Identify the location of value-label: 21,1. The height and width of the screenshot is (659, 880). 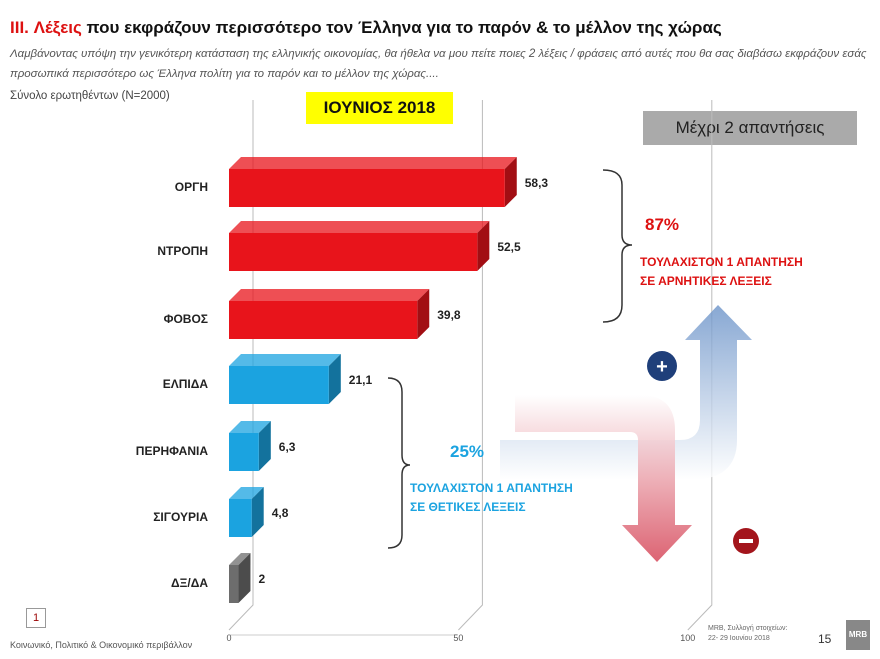
(360, 380).